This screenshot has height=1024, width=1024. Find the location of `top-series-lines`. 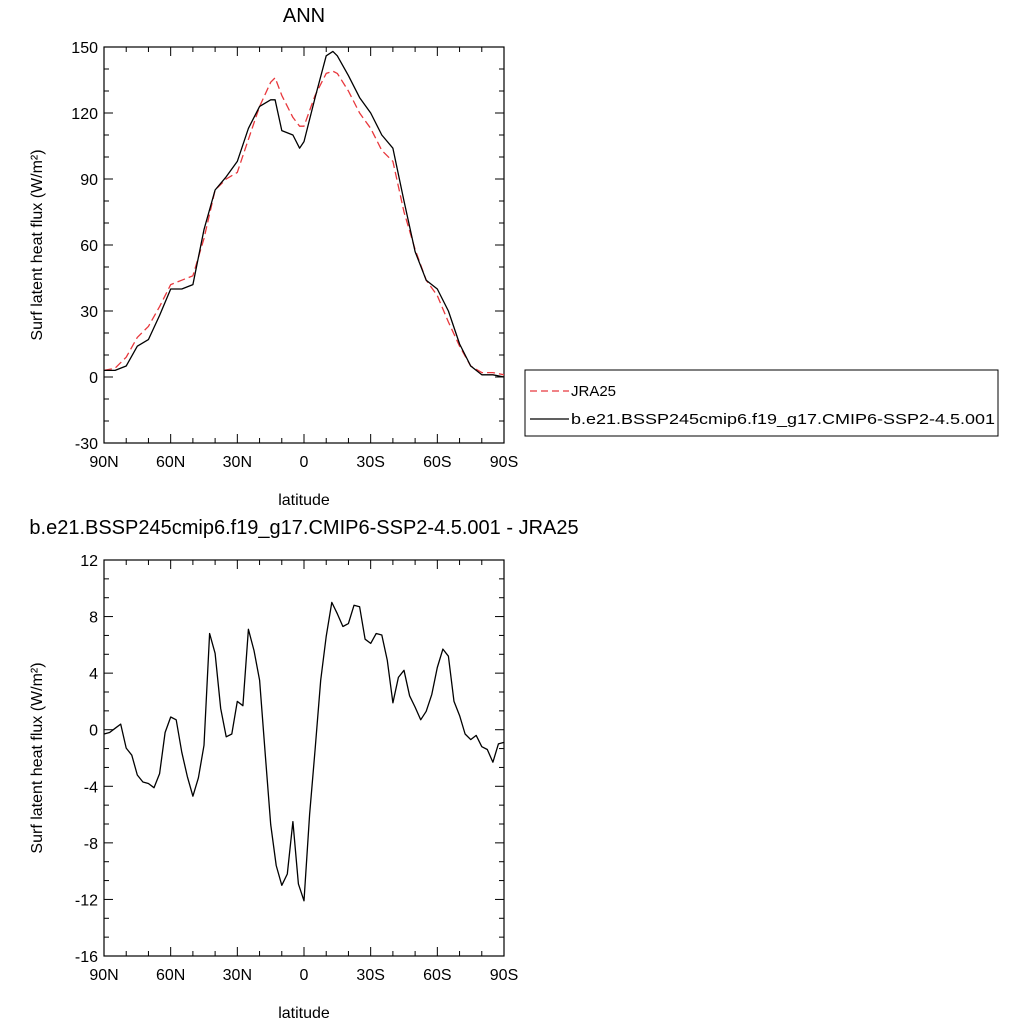

top-series-lines is located at coordinates (304, 214).